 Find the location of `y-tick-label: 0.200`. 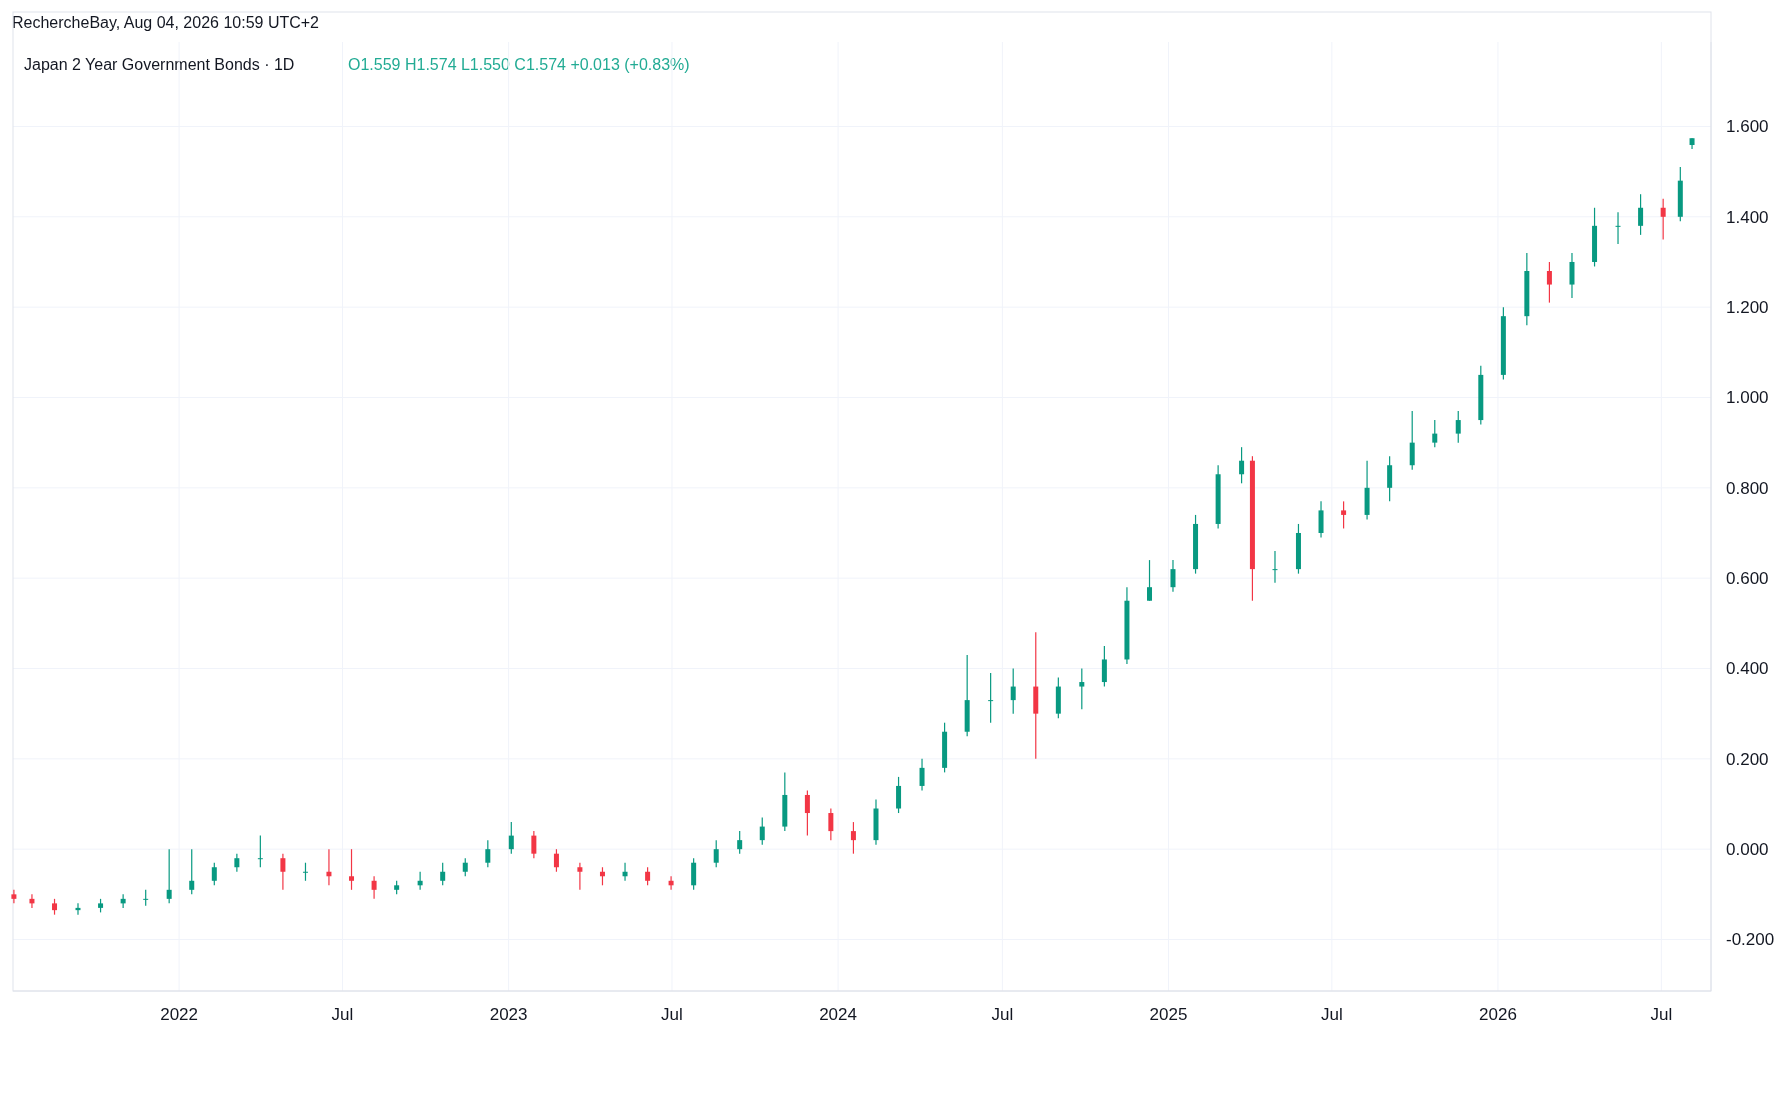

y-tick-label: 0.200 is located at coordinates (1747, 759).